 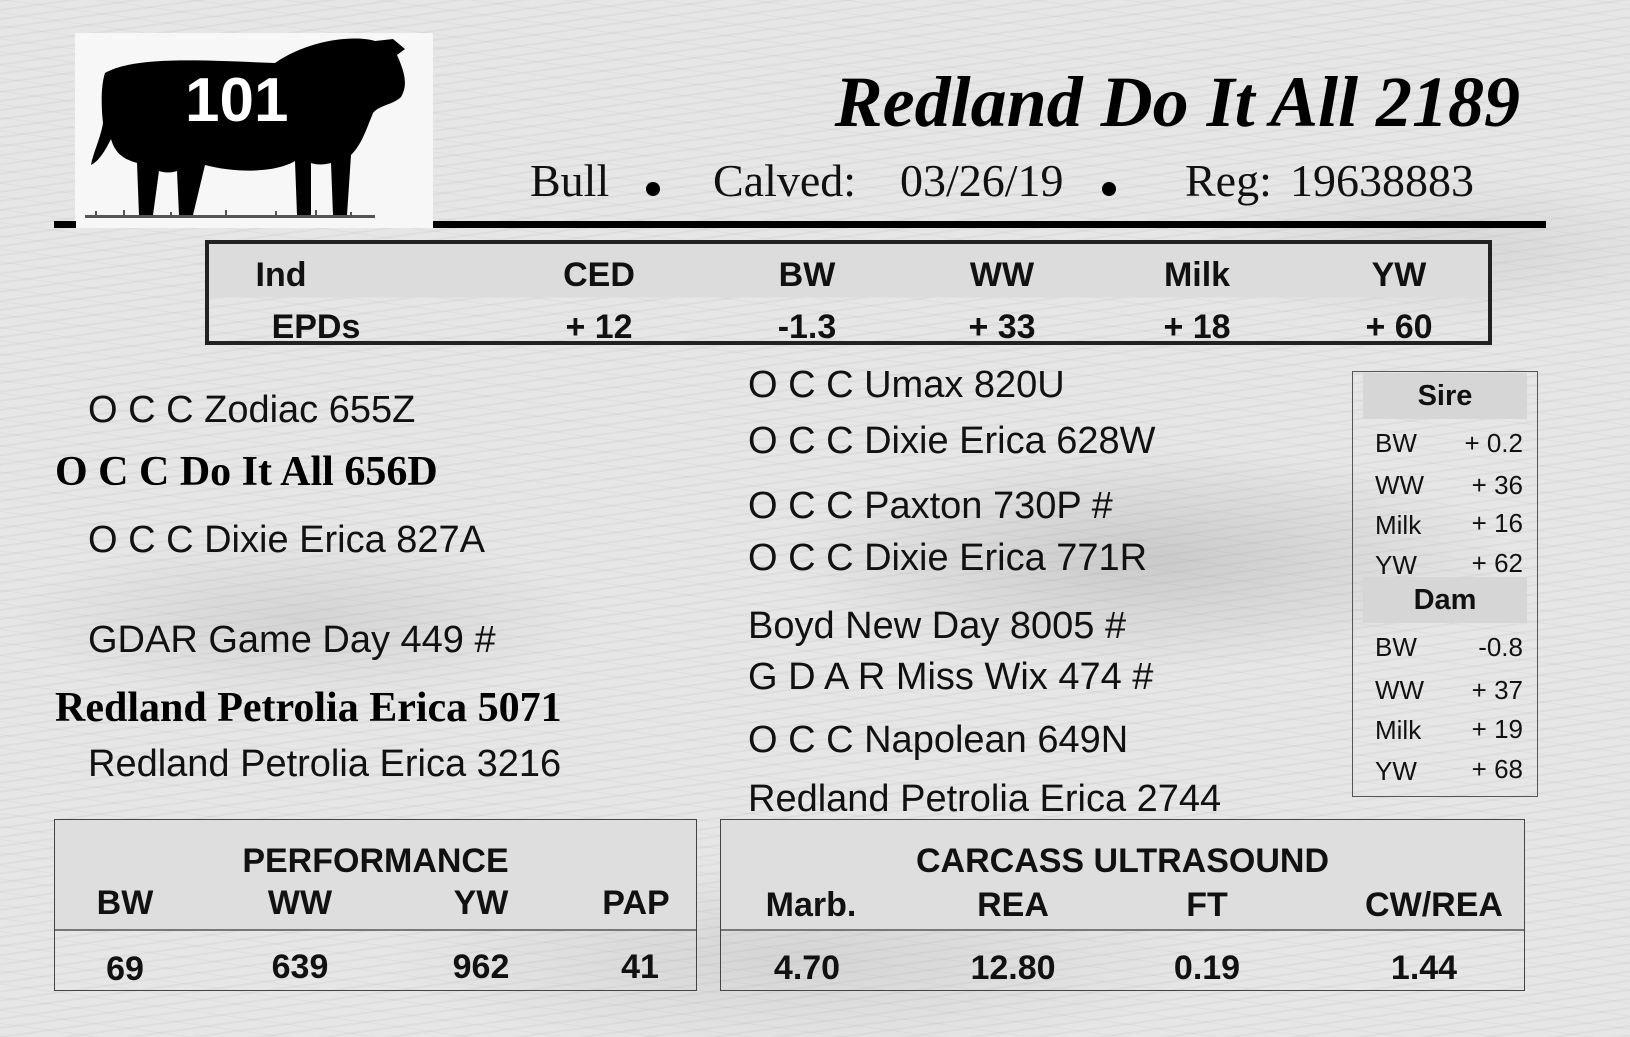 I want to click on pedigree-sire-dam: O C C Dixie Erica 827A, so click(x=287, y=540).